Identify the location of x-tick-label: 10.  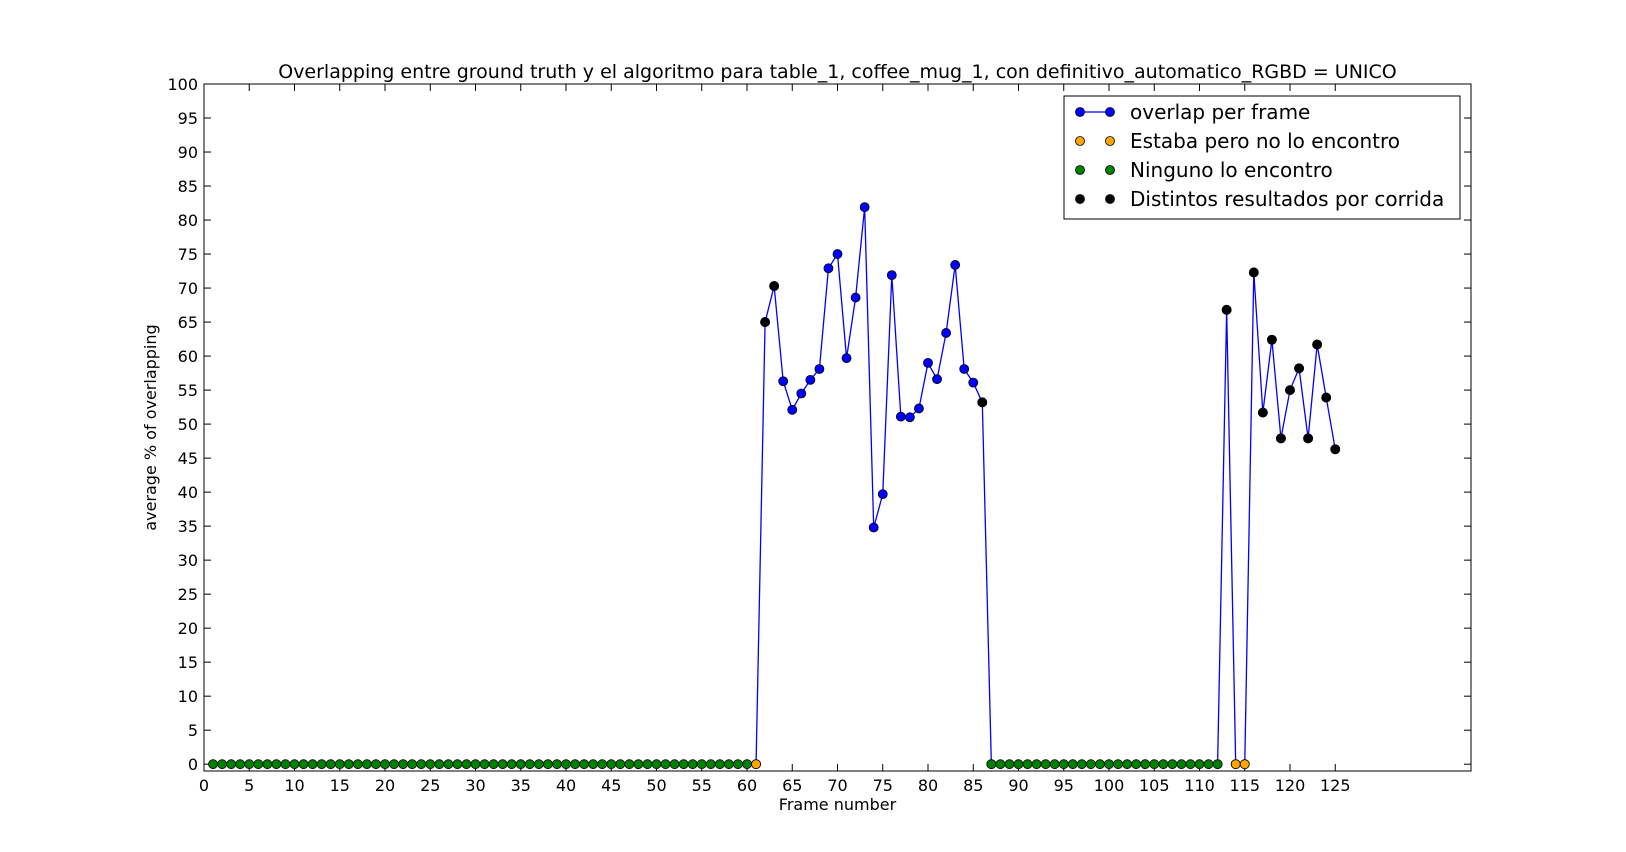
(294, 785).